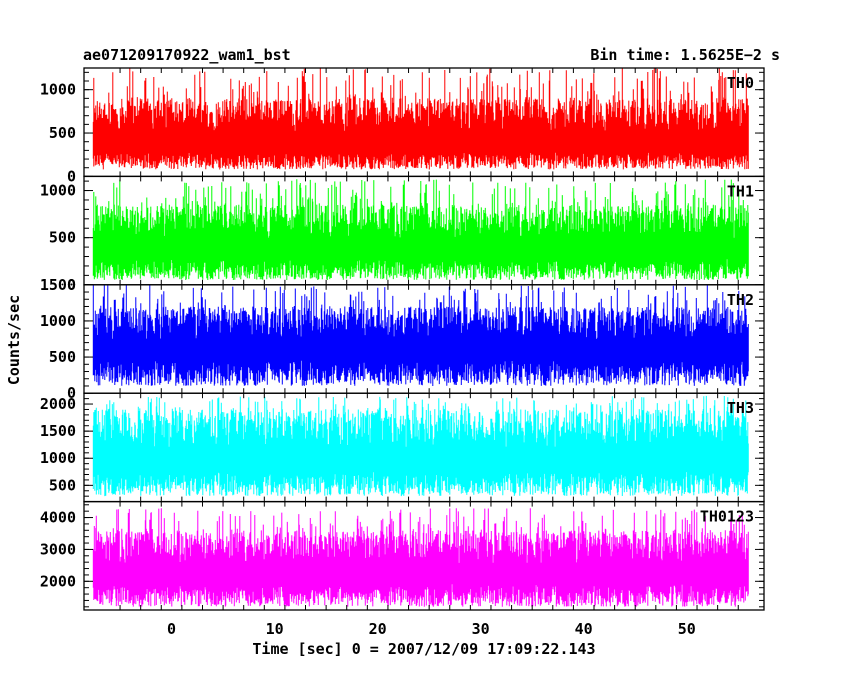 This screenshot has width=850, height=680. Describe the element at coordinates (740, 83) in the screenshot. I see `panel-label-th0: TH0` at that location.